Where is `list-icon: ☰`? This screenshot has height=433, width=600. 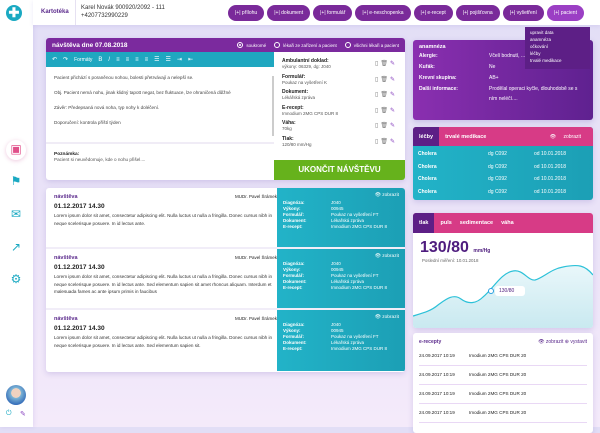
list-icon: ☰ is located at coordinates (157, 60).